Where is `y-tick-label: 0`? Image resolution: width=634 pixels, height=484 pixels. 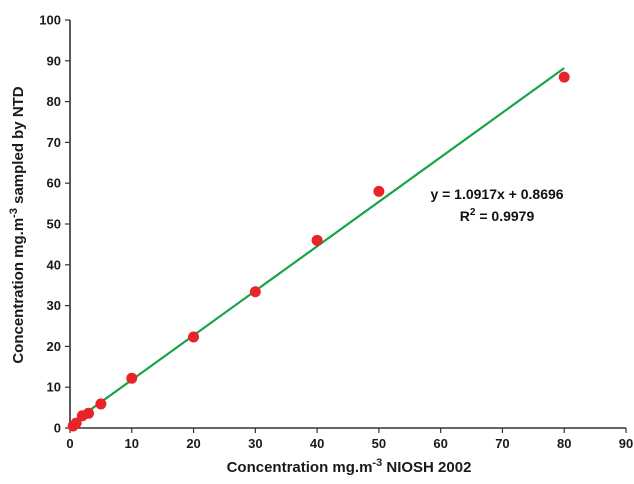 y-tick-label: 0 is located at coordinates (57, 428).